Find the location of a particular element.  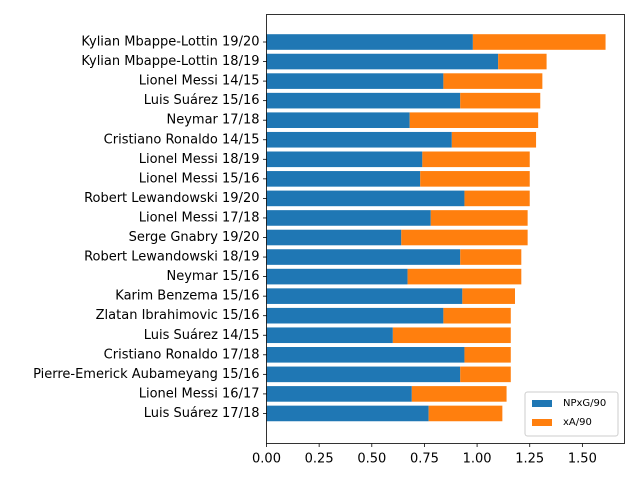

legend: NPxG/90 xA/90 is located at coordinates (571, 414).